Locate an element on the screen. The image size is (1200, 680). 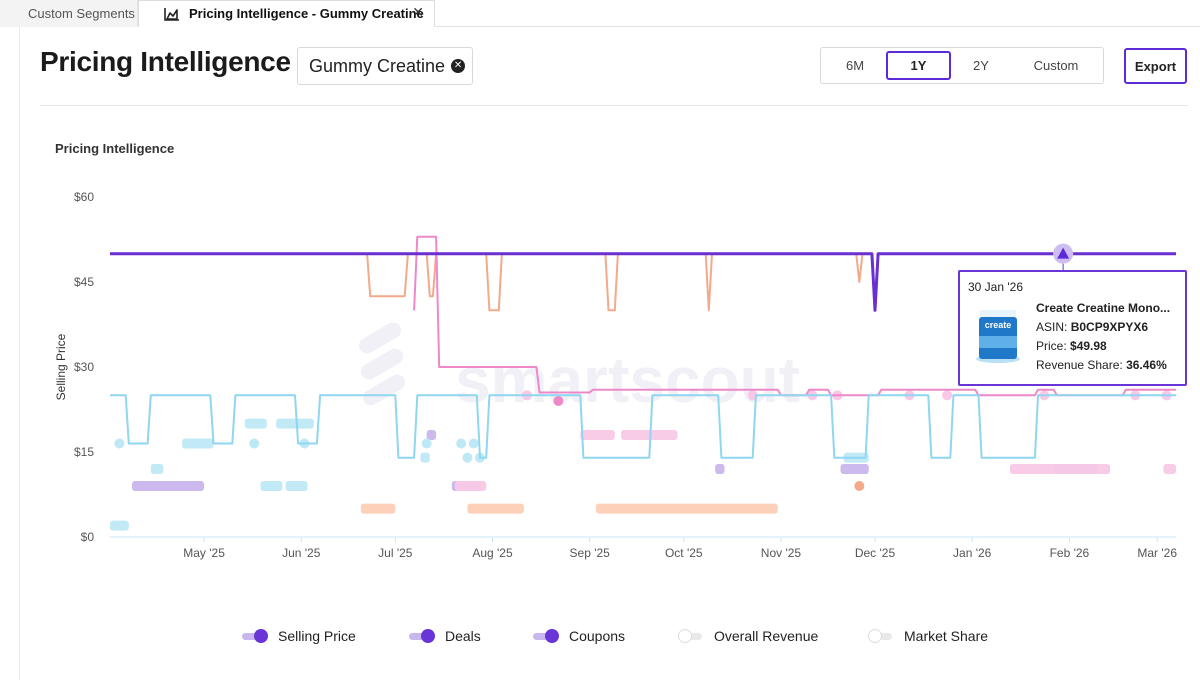
range-1y-button: 1Y is located at coordinates (918, 65).